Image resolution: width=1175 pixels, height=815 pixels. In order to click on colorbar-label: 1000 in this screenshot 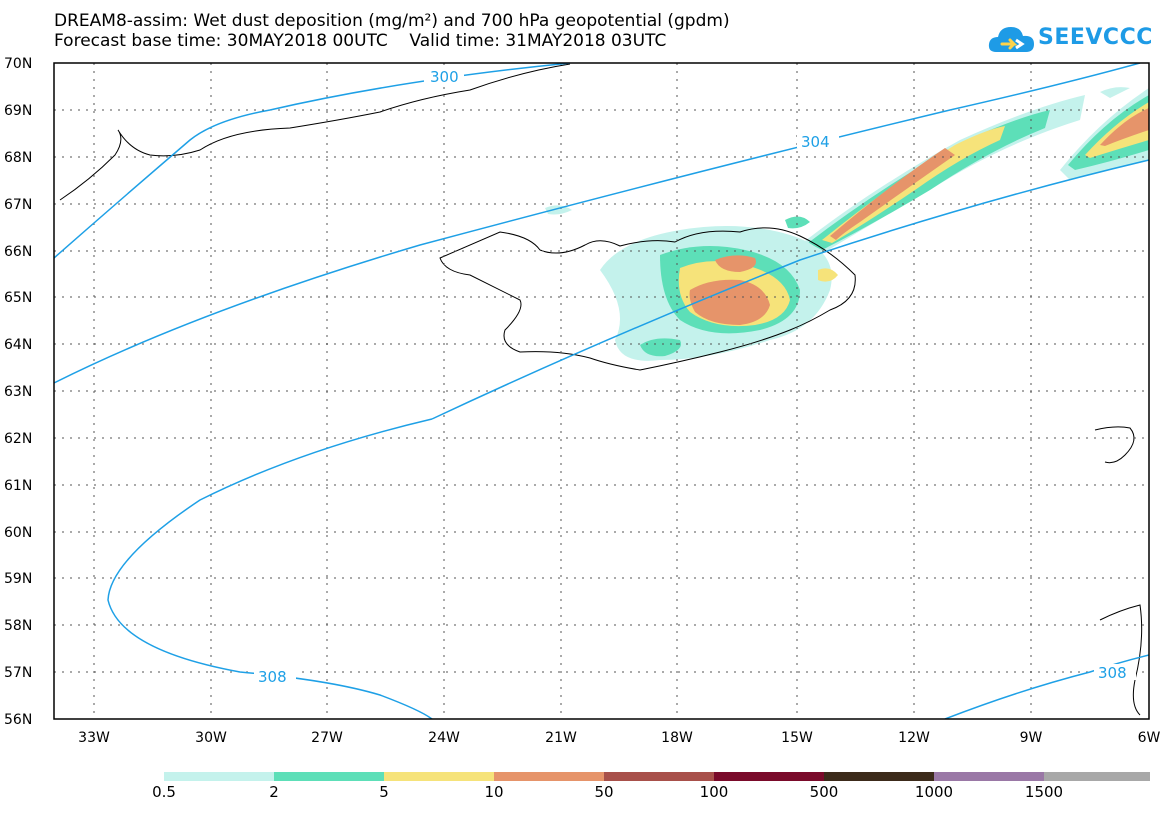, I will do `click(934, 792)`.